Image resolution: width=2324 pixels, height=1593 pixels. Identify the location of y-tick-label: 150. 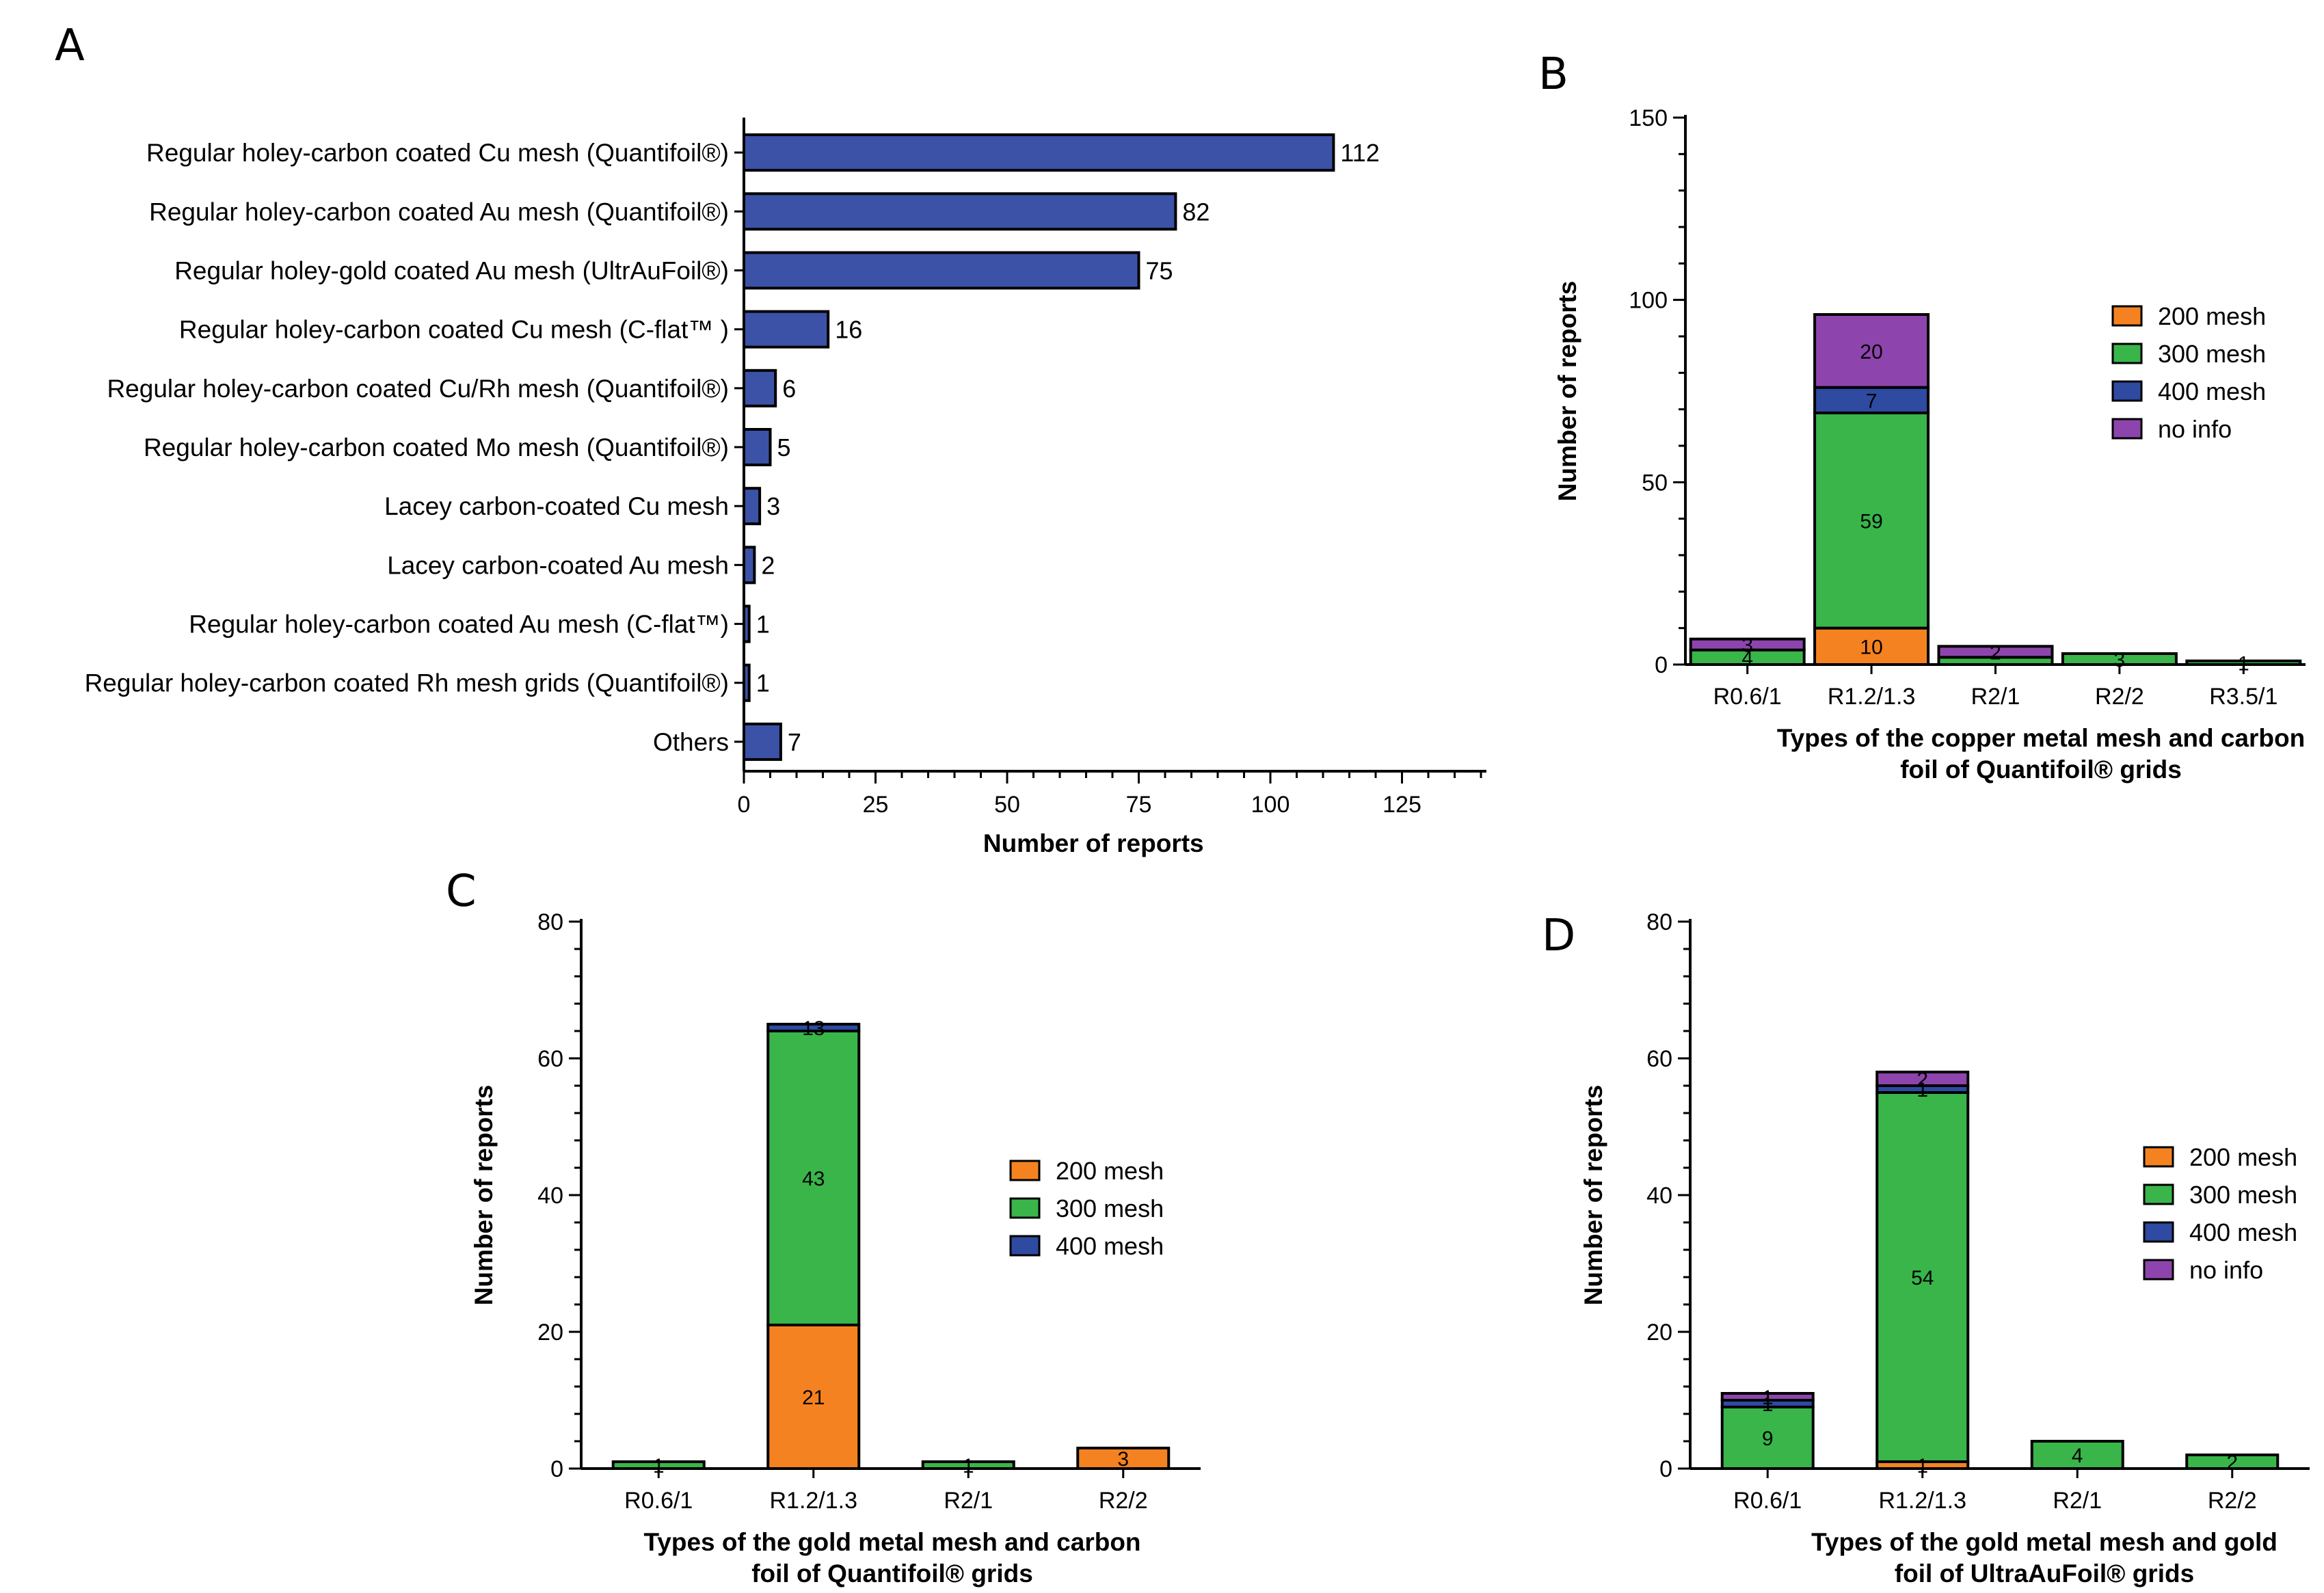
(1648, 118).